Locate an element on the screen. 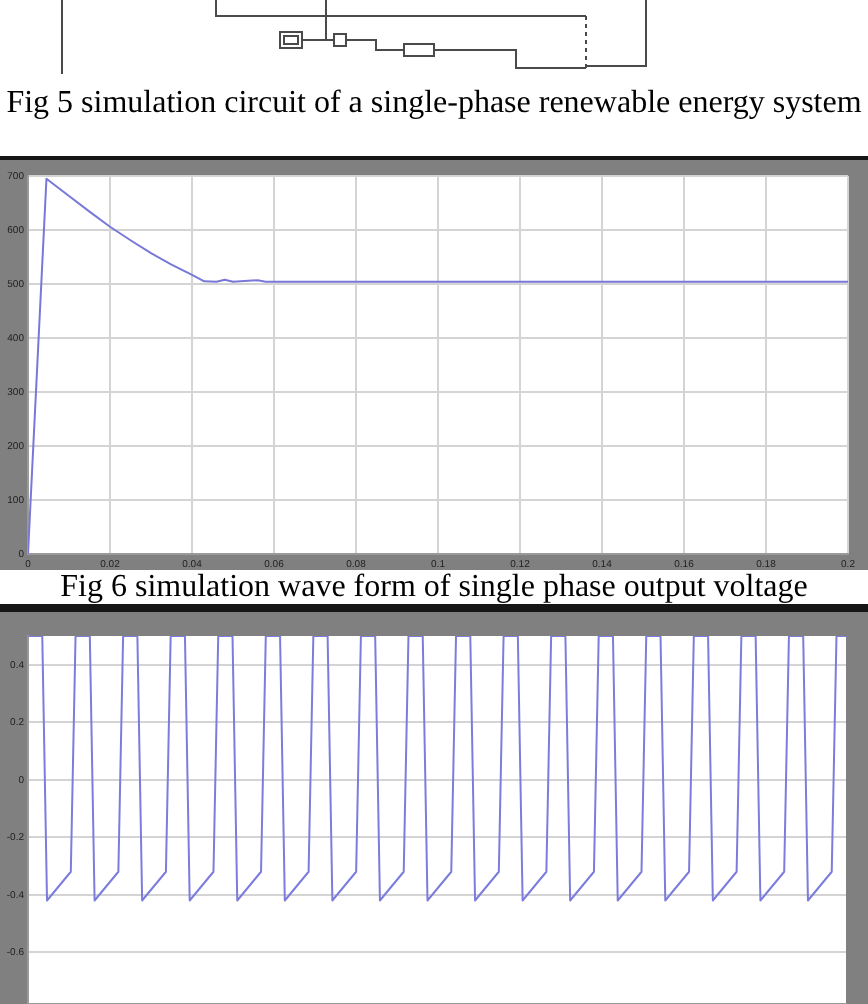 Image resolution: width=868 pixels, height=1004 pixels. caption: Fig 6 simulation wave form of single phase output voltage is located at coordinates (434, 587).